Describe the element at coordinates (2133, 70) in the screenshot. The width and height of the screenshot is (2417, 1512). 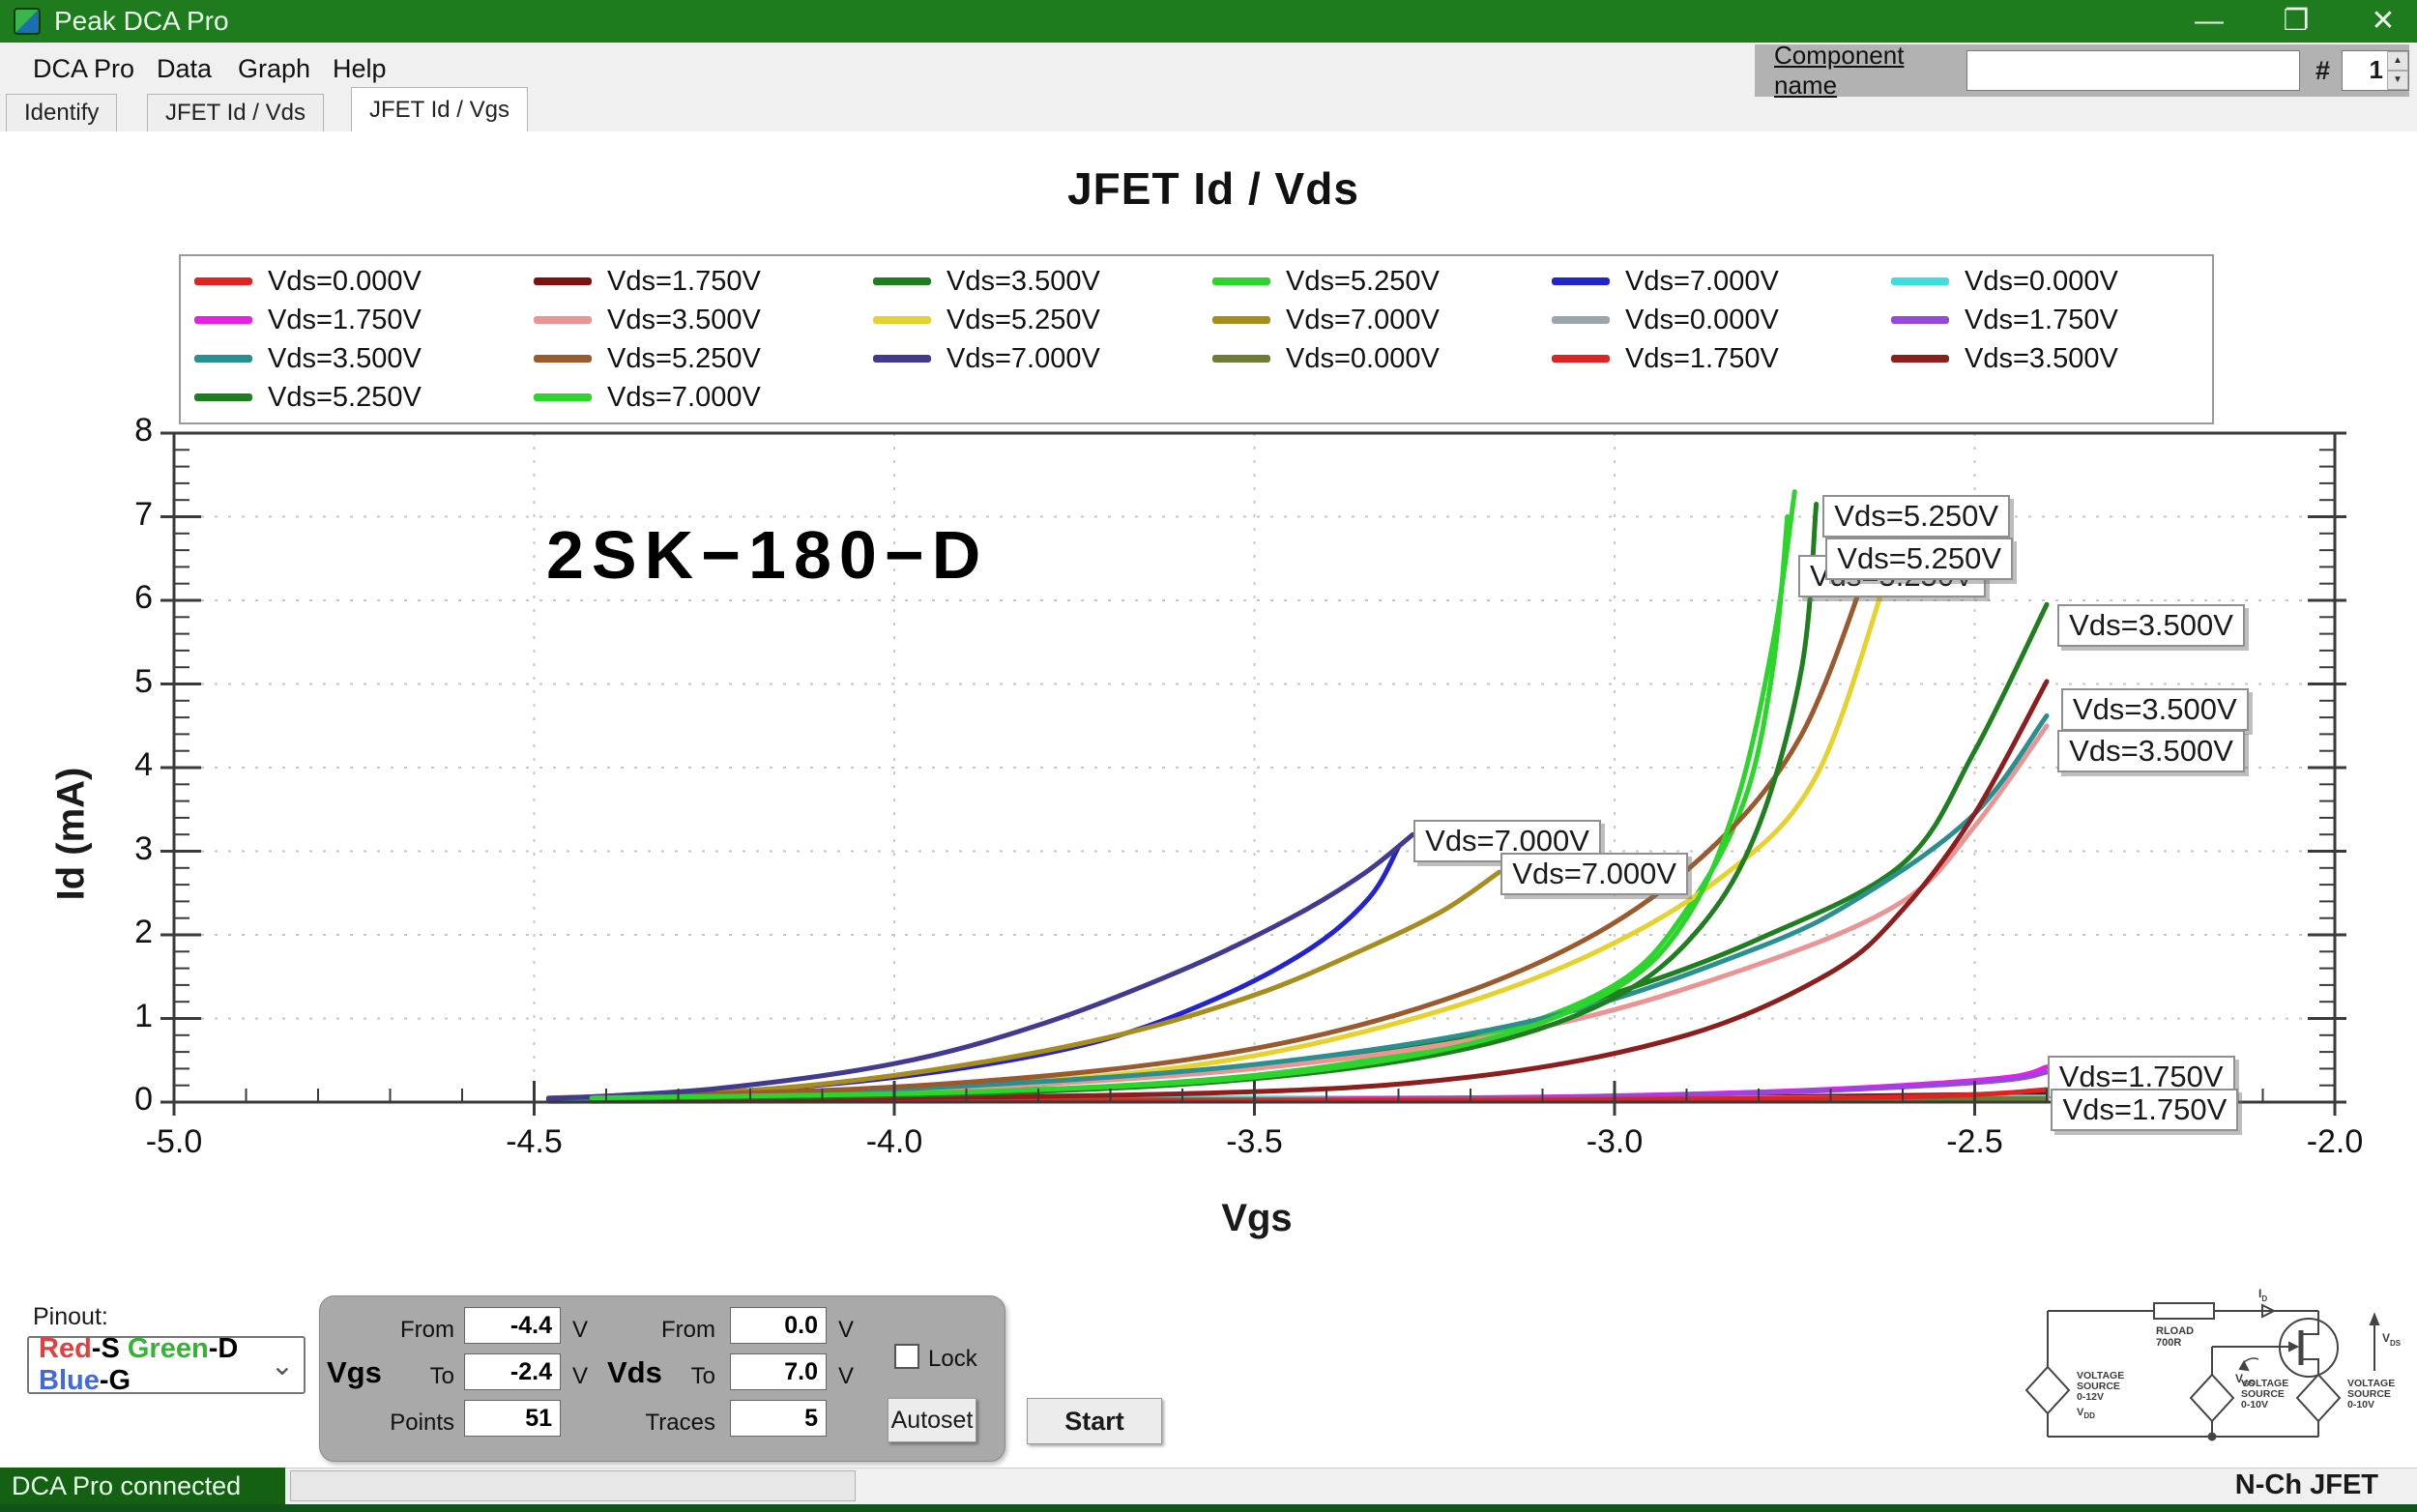
I see `component-name-input` at that location.